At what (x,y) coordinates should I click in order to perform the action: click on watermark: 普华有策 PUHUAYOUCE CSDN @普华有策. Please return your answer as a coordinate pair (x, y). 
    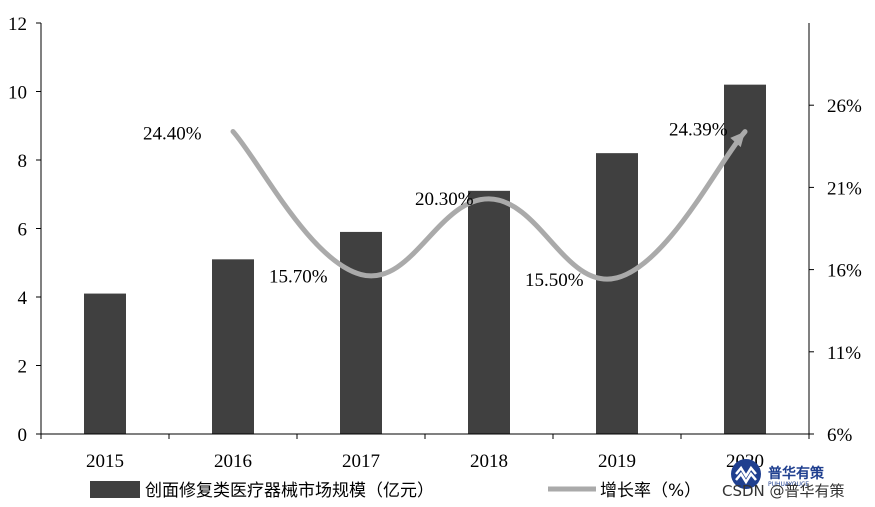
    Looking at the image, I should click on (783, 479).